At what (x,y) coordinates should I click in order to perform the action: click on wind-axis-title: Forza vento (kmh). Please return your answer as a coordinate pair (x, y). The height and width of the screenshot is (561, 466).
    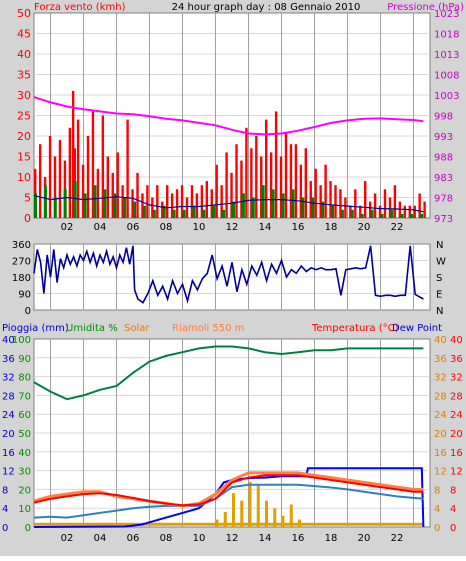
    Looking at the image, I should click on (80, 7).